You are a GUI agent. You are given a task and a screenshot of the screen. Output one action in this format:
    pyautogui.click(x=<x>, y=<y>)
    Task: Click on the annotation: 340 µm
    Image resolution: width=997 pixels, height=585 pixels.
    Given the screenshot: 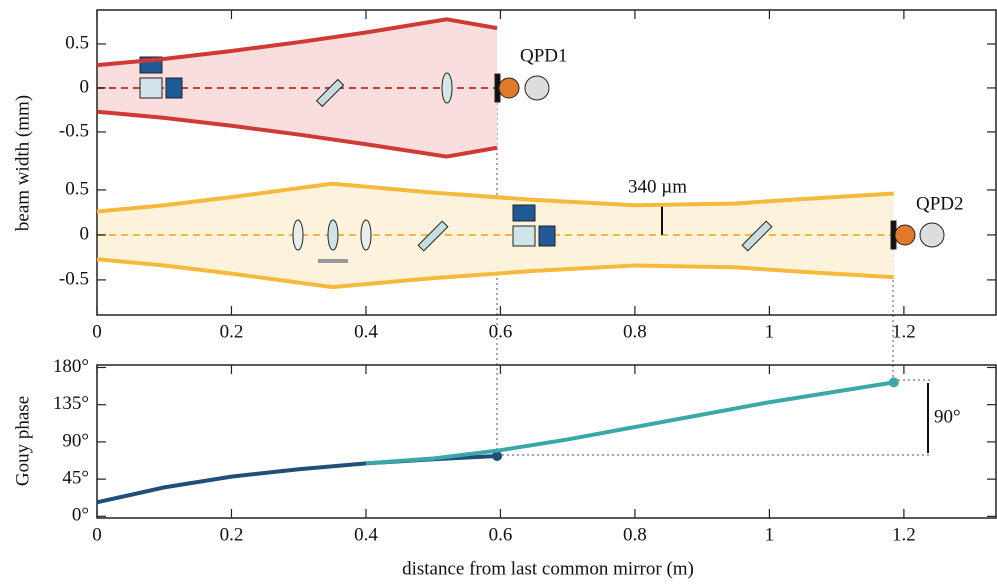 What is the action you would take?
    pyautogui.click(x=657, y=186)
    